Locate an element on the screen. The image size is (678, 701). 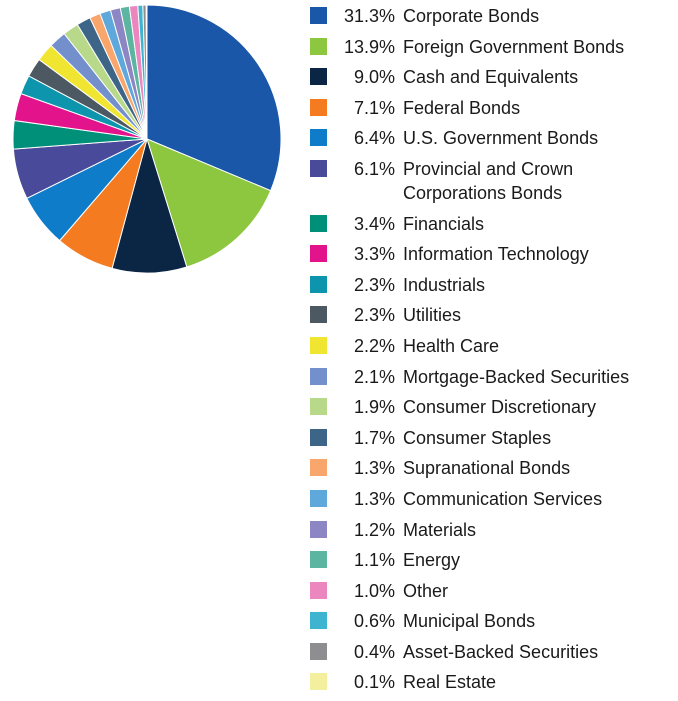
legend-item: 2.2% Health Care is located at coordinates (494, 346).